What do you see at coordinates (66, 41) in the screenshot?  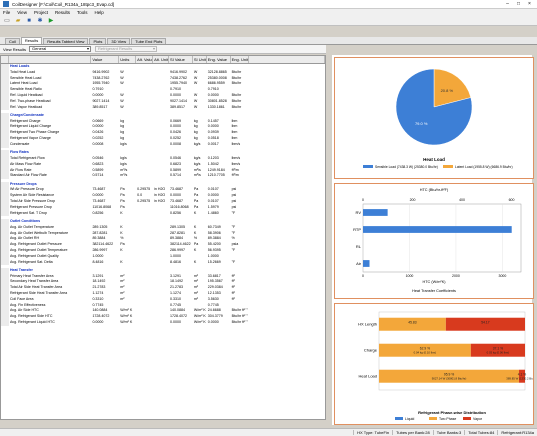 I see `tab-results-tabbed-view: Results Tabbed View` at bounding box center [66, 41].